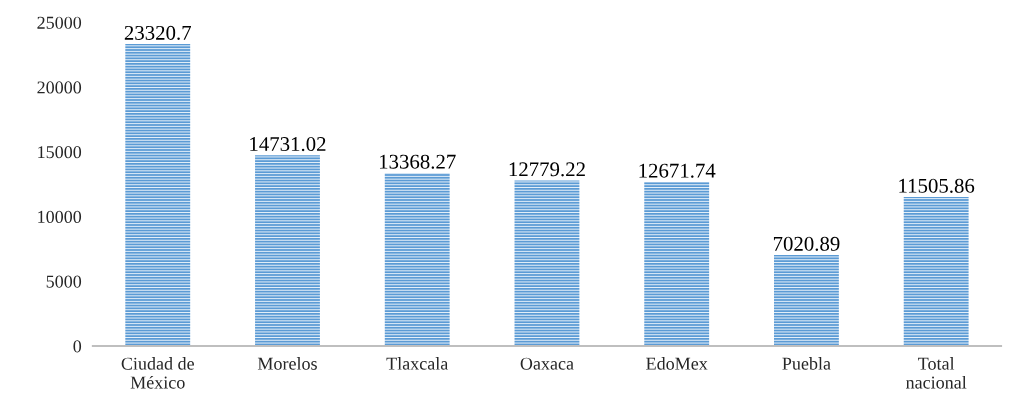  Describe the element at coordinates (157, 373) in the screenshot. I see `x-tick-label: Ciudad de México` at that location.